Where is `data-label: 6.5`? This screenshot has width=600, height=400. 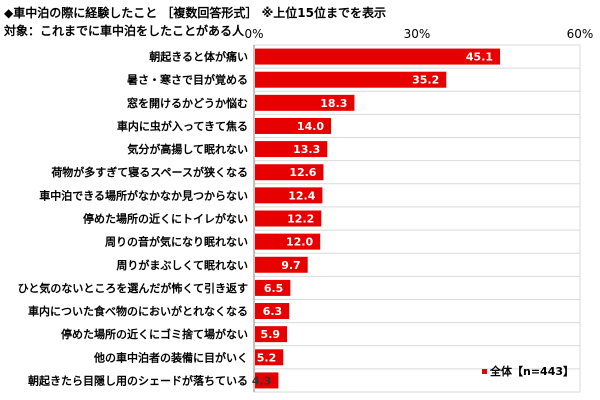 data-label: 6.5 is located at coordinates (274, 288).